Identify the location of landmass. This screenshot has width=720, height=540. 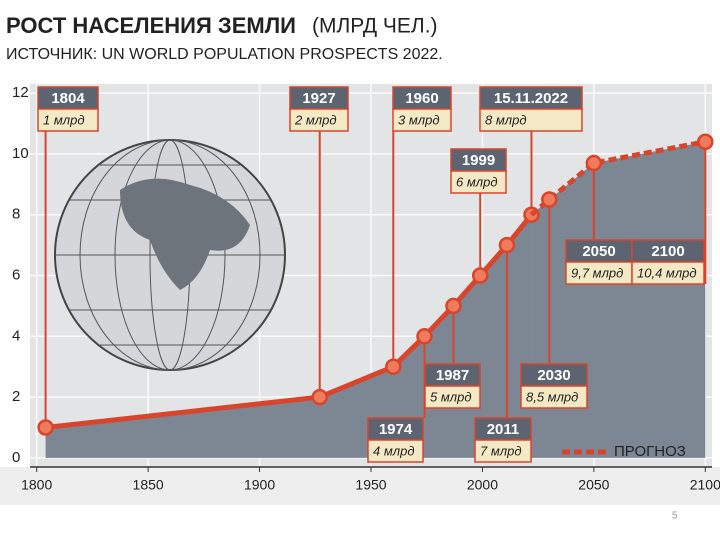
(185, 234).